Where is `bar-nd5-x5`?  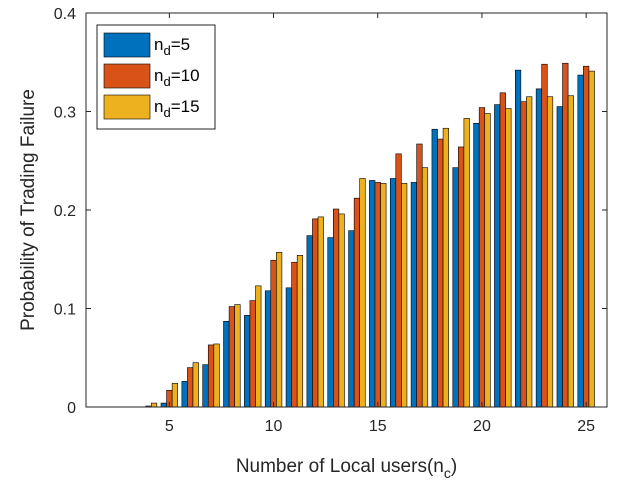
bar-nd5-x5 is located at coordinates (163, 405).